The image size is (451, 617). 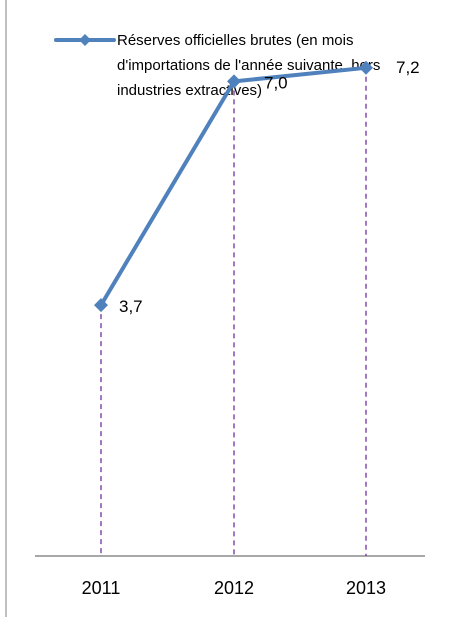 What do you see at coordinates (234, 81) in the screenshot?
I see `data-point-2012` at bounding box center [234, 81].